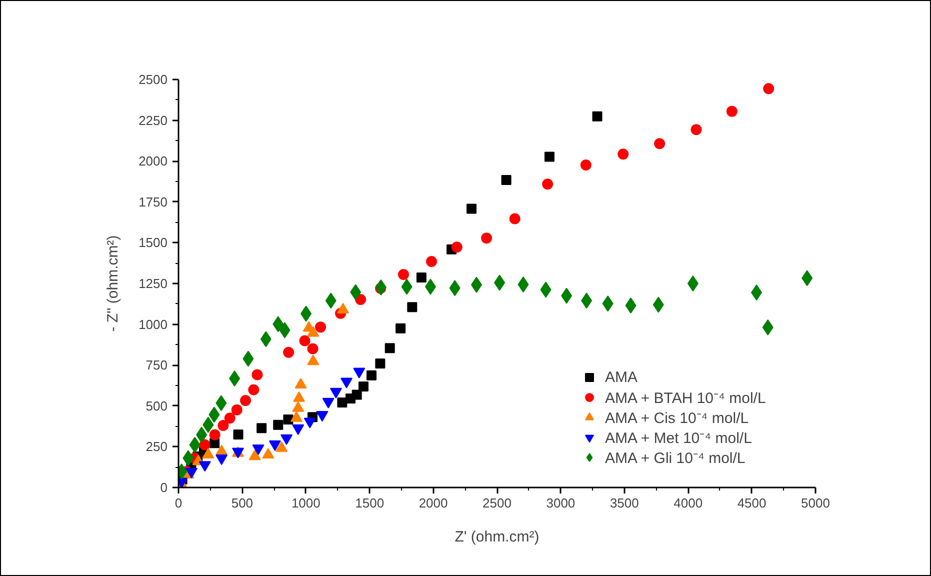 The width and height of the screenshot is (931, 576). Describe the element at coordinates (157, 365) in the screenshot. I see `y-tick-label: 750` at that location.